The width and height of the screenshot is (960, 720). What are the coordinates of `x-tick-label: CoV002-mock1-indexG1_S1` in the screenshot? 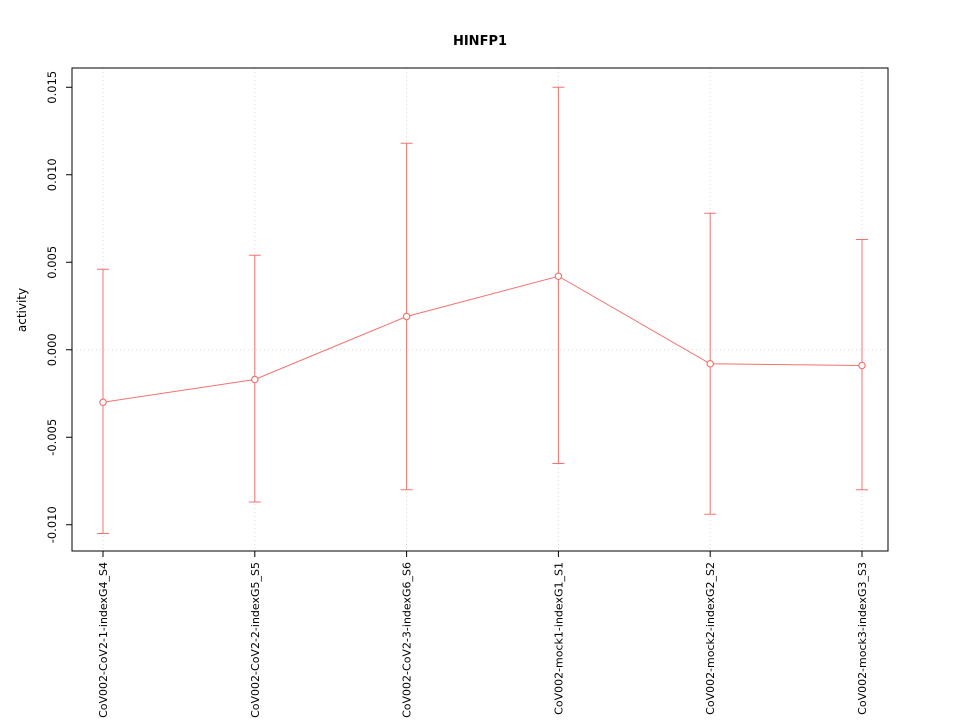 It's located at (558, 638).